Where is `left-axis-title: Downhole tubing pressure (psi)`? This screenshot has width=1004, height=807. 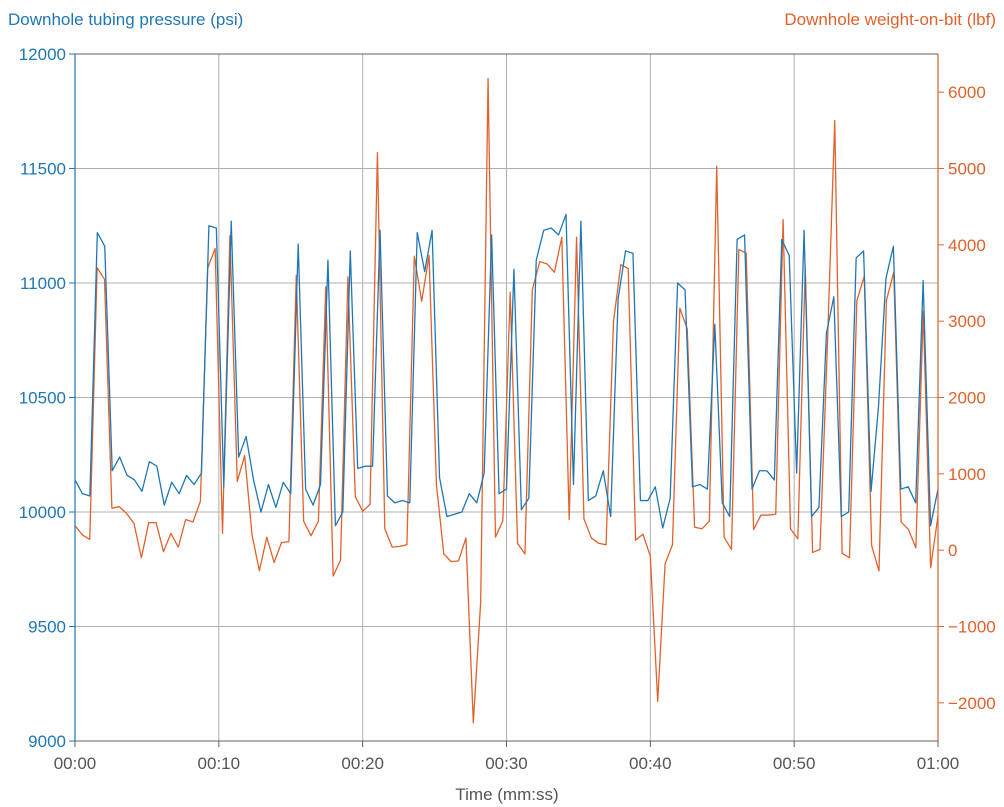 left-axis-title: Downhole tubing pressure (psi) is located at coordinates (125, 19).